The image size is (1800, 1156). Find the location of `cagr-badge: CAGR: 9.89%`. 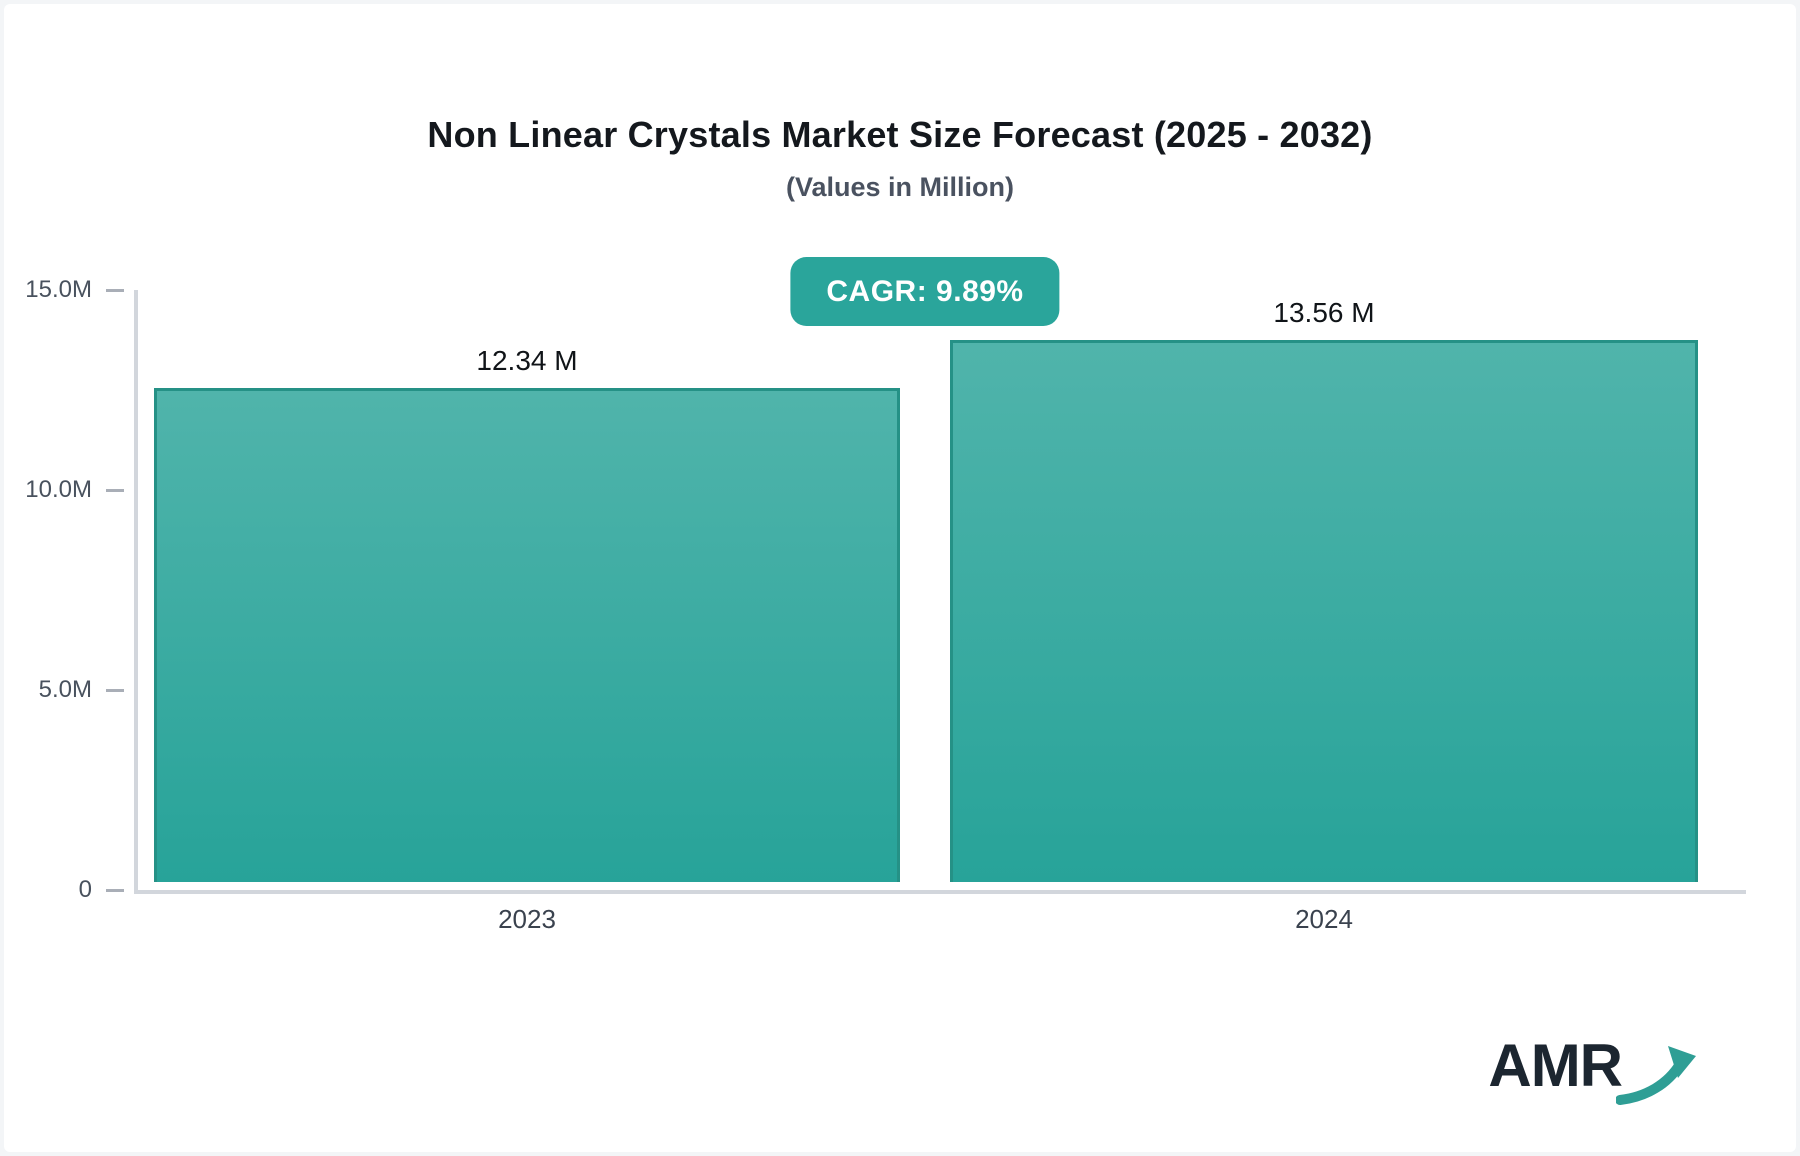

cagr-badge: CAGR: 9.89% is located at coordinates (925, 291).